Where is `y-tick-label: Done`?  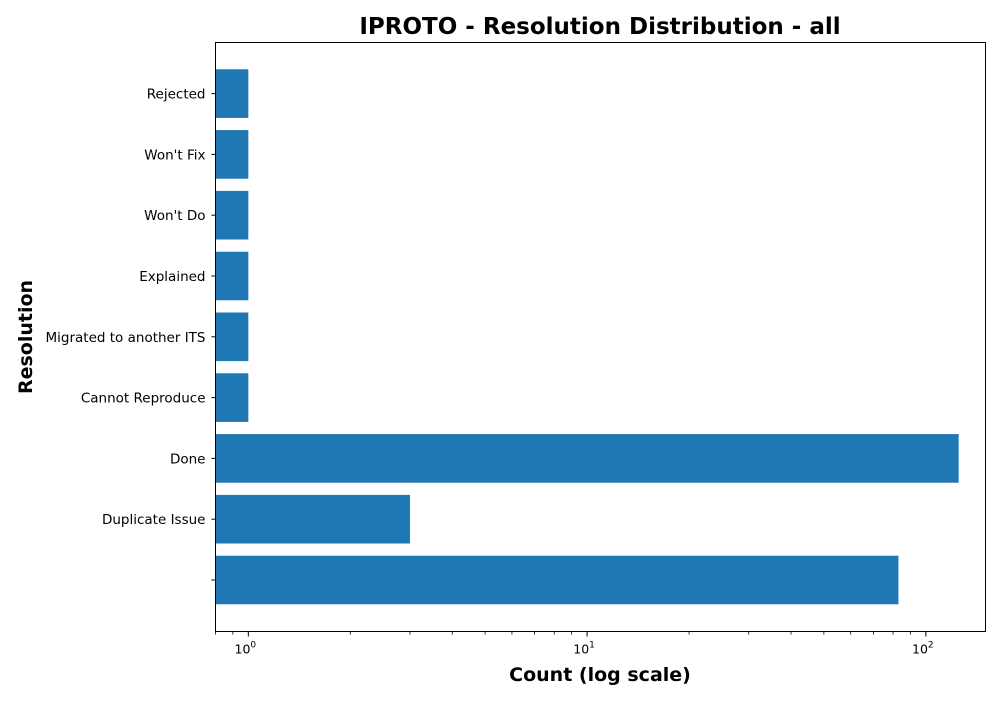
y-tick-label: Done is located at coordinates (188, 459).